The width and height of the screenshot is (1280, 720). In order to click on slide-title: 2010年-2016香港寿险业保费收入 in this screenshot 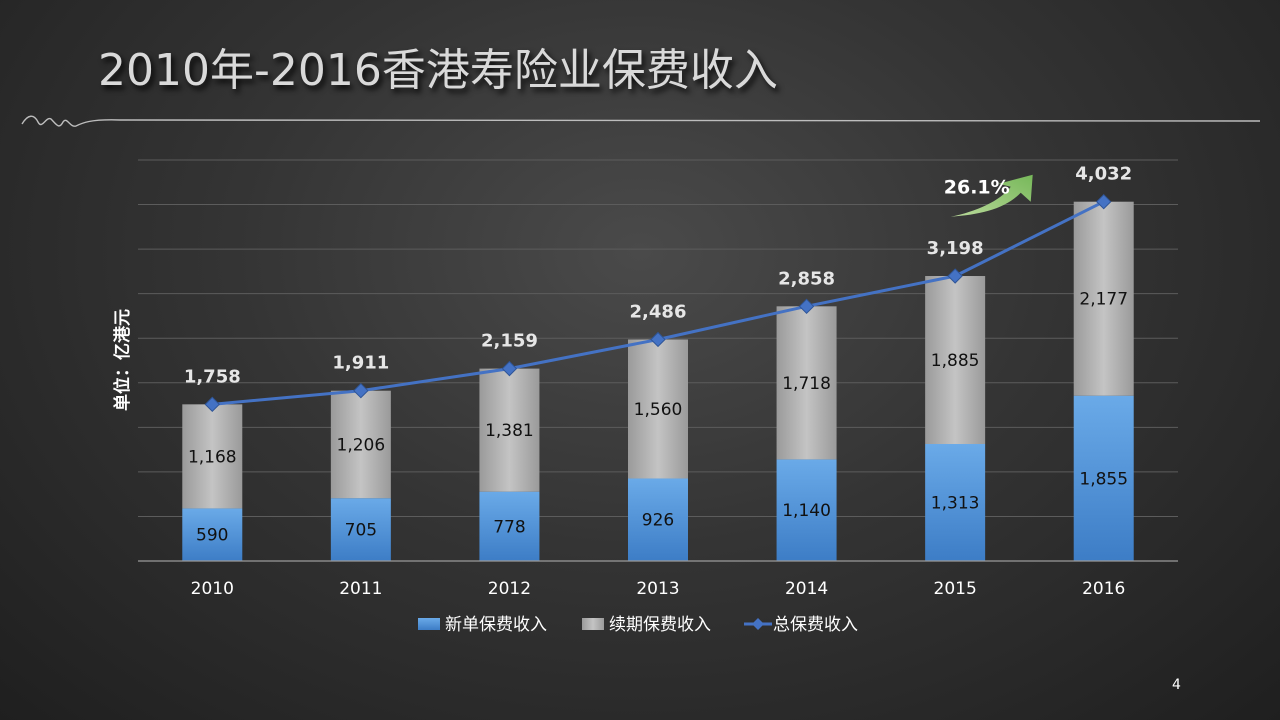, I will do `click(438, 70)`.